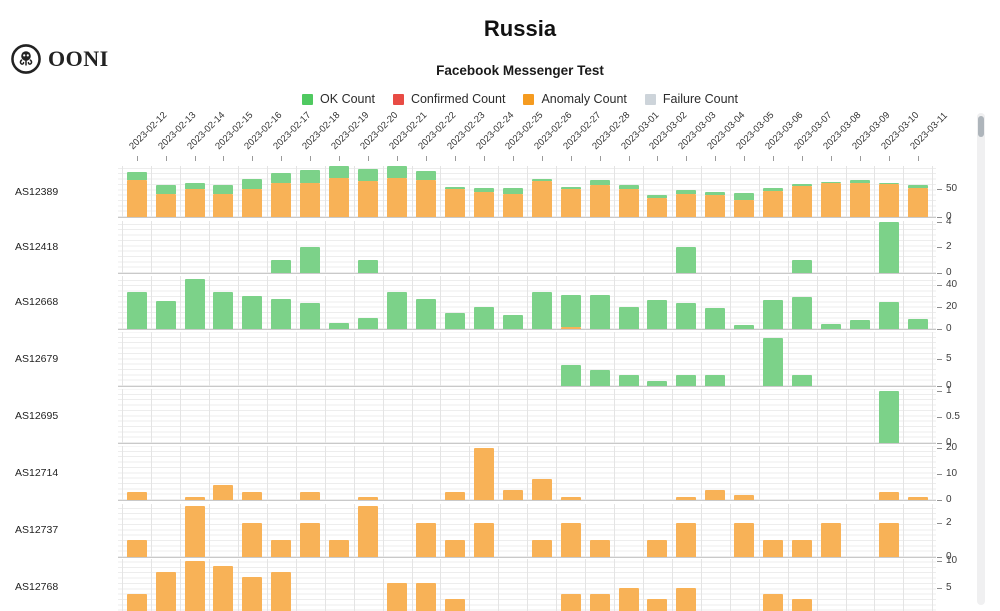 The height and width of the screenshot is (611, 1000). Describe the element at coordinates (981, 126) in the screenshot. I see `scrollbar-thumb` at that location.